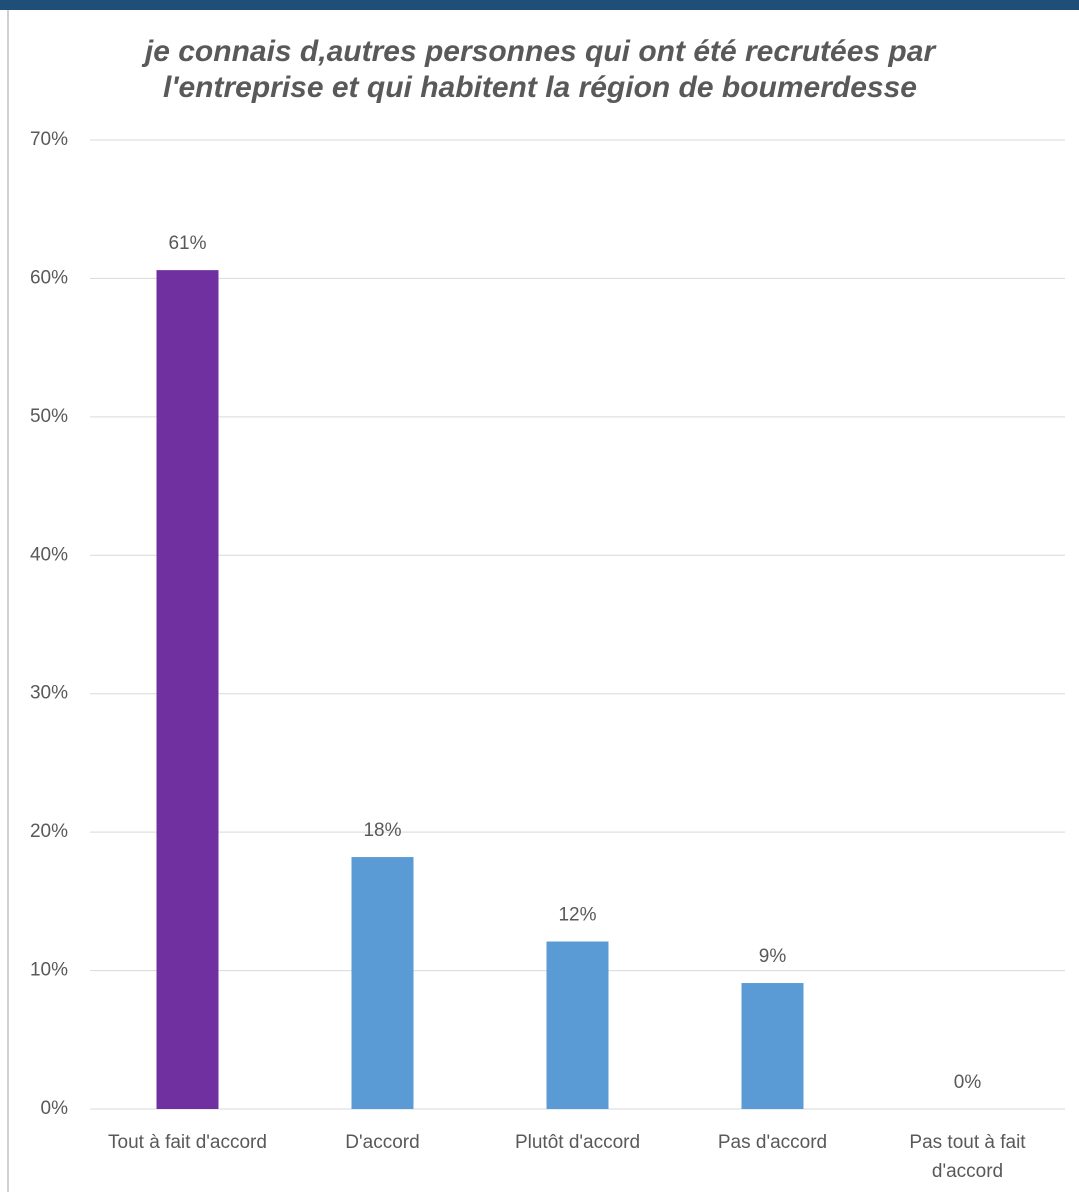  Describe the element at coordinates (49, 554) in the screenshot. I see `y-tick-label: 40%` at that location.